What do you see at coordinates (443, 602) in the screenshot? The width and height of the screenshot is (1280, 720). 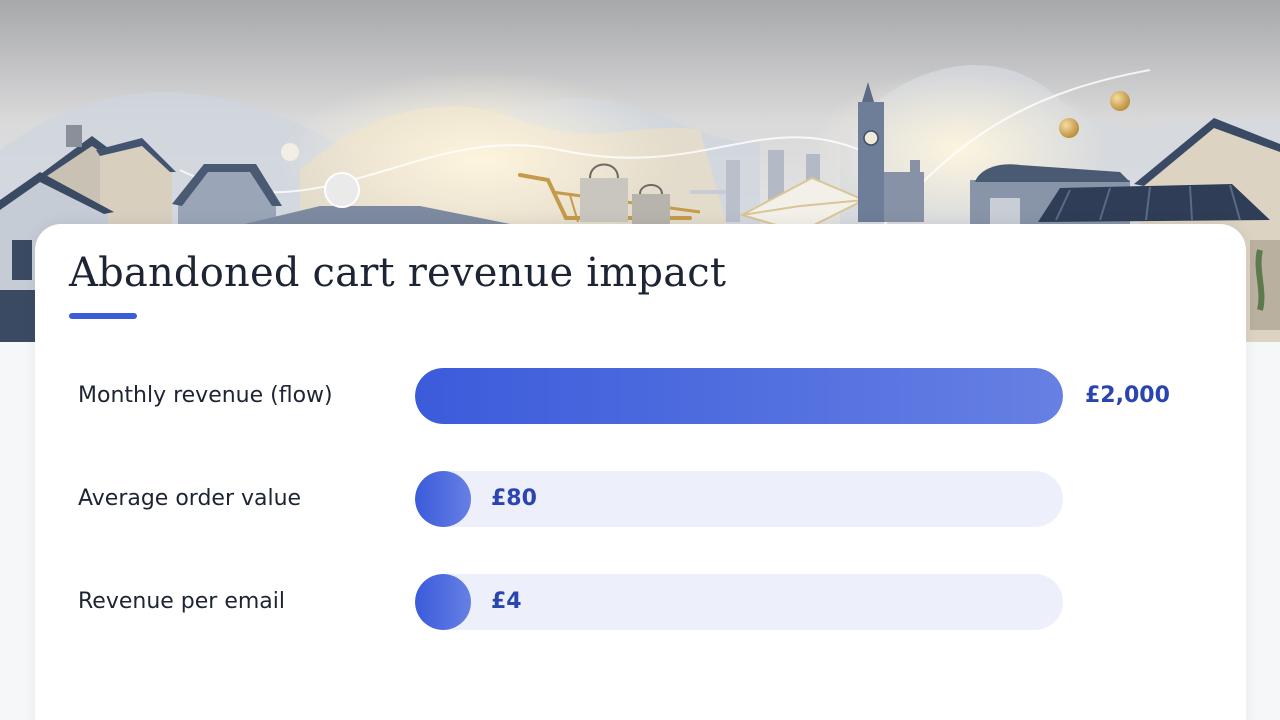 I see `bar-revenue-per-email` at bounding box center [443, 602].